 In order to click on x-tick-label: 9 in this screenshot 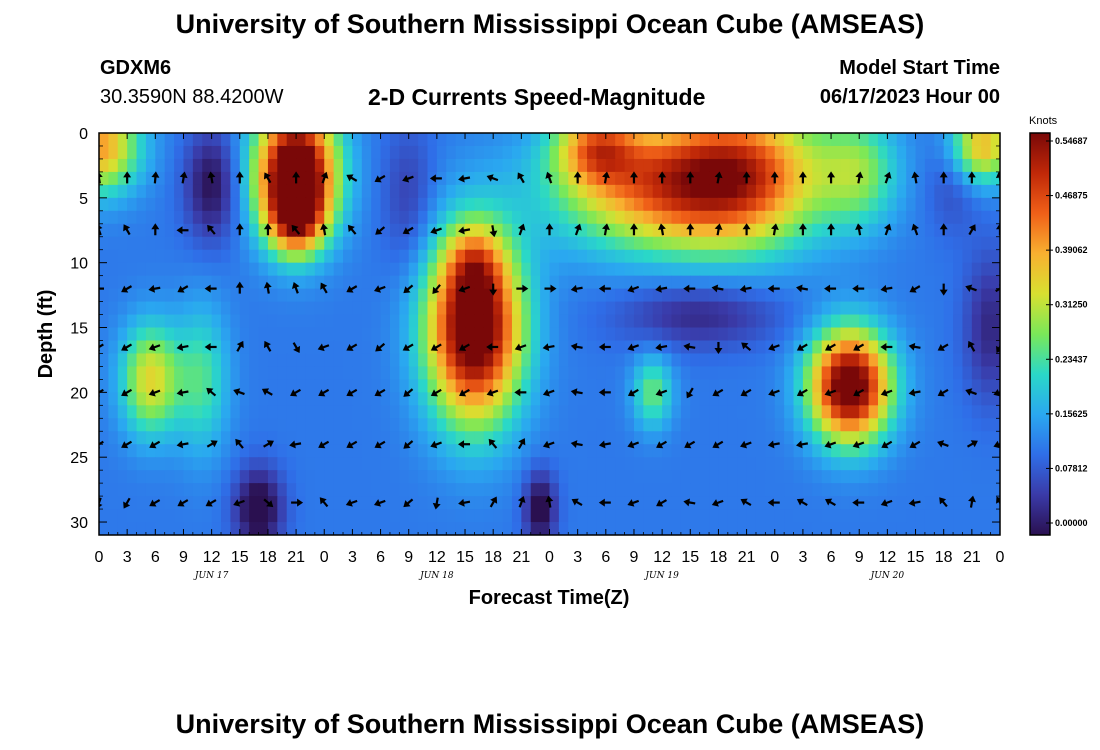, I will do `click(408, 557)`.